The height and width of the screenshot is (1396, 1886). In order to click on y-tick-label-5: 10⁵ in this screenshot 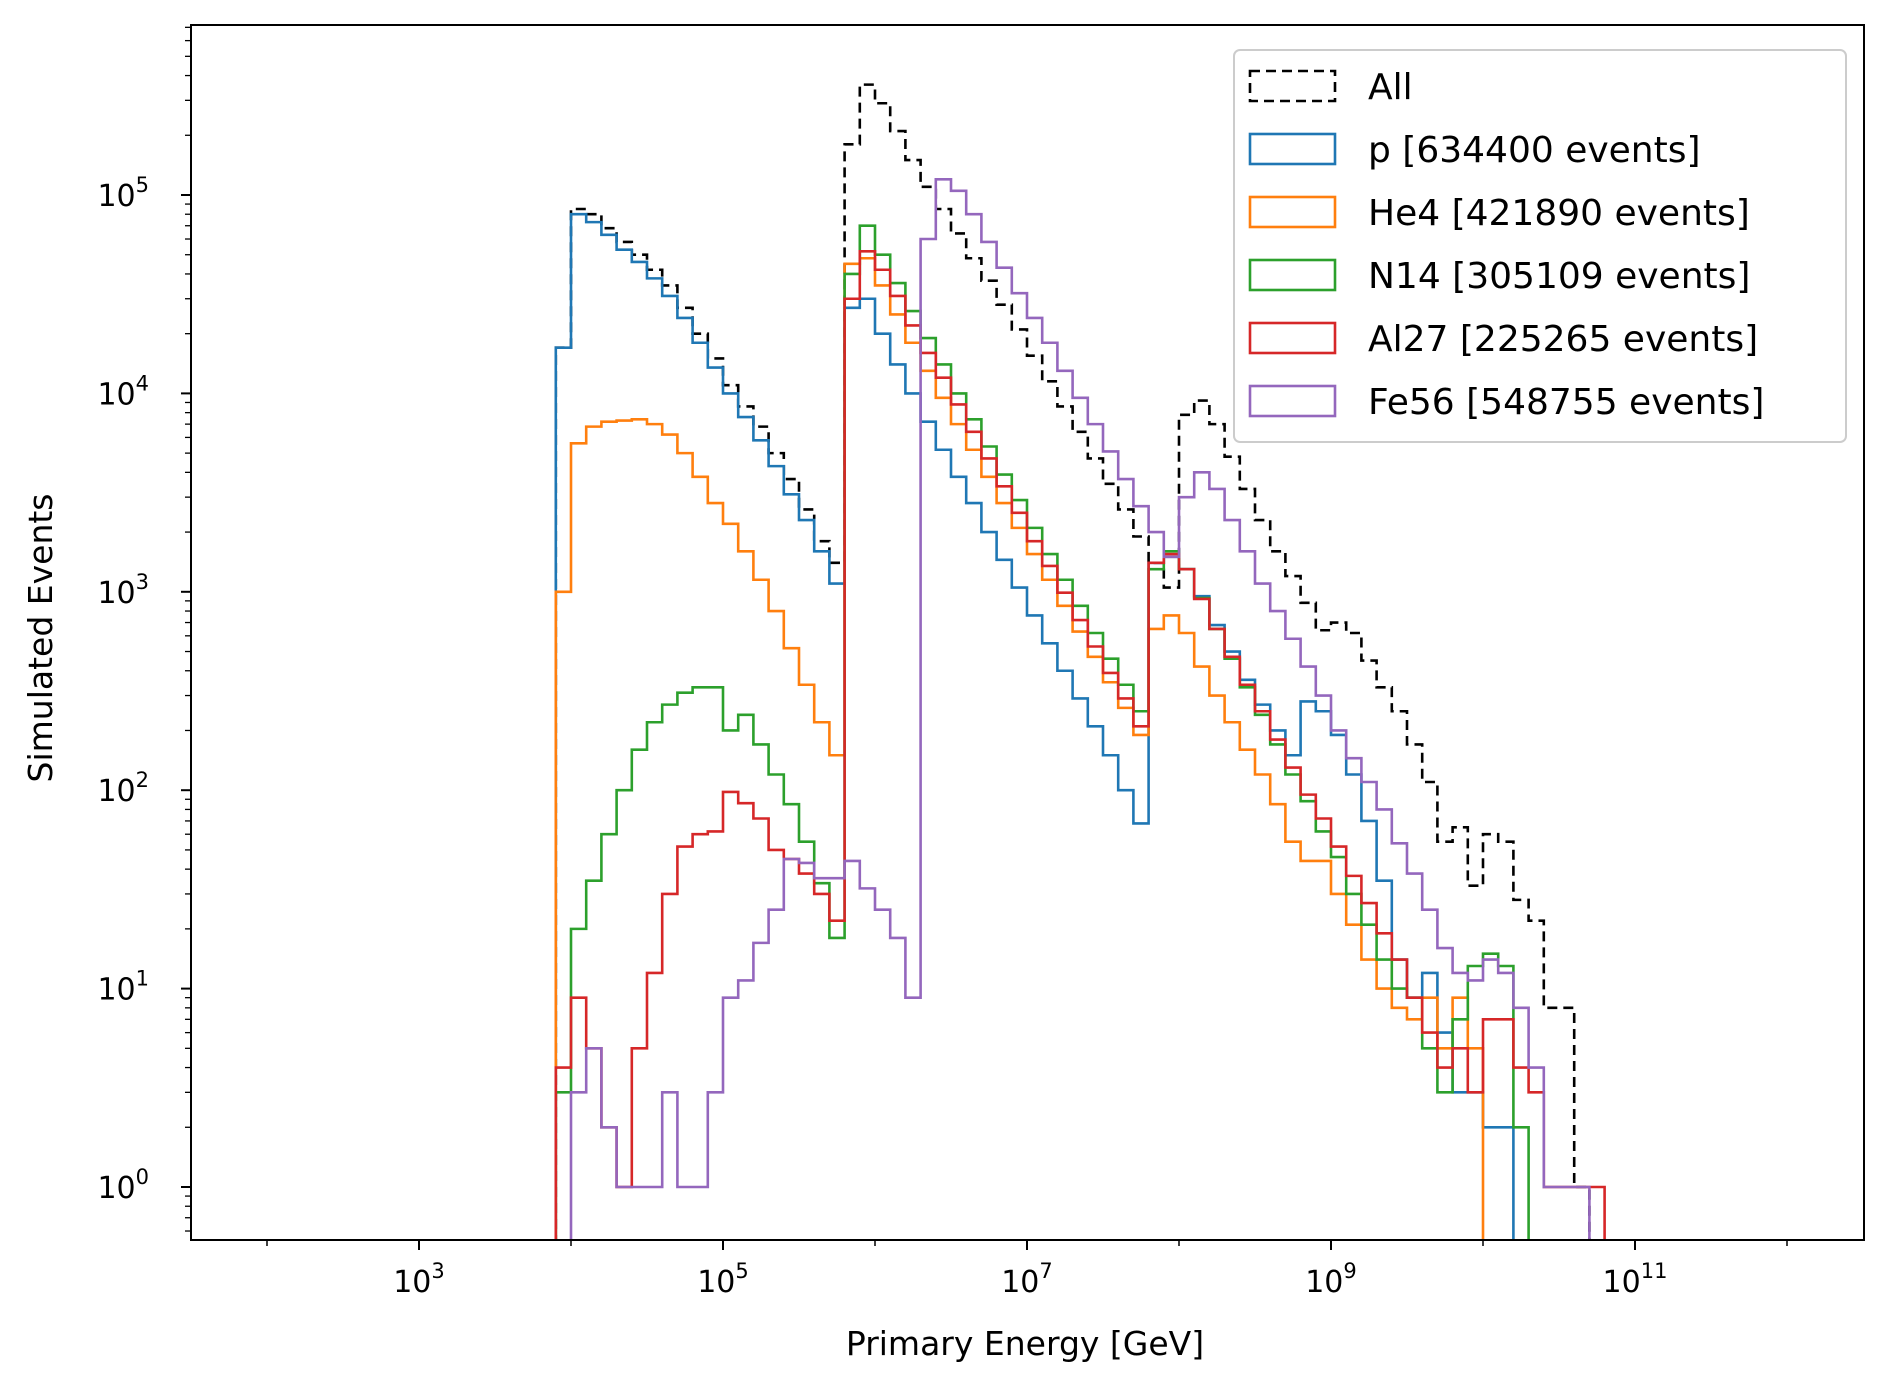, I will do `click(123, 193)`.